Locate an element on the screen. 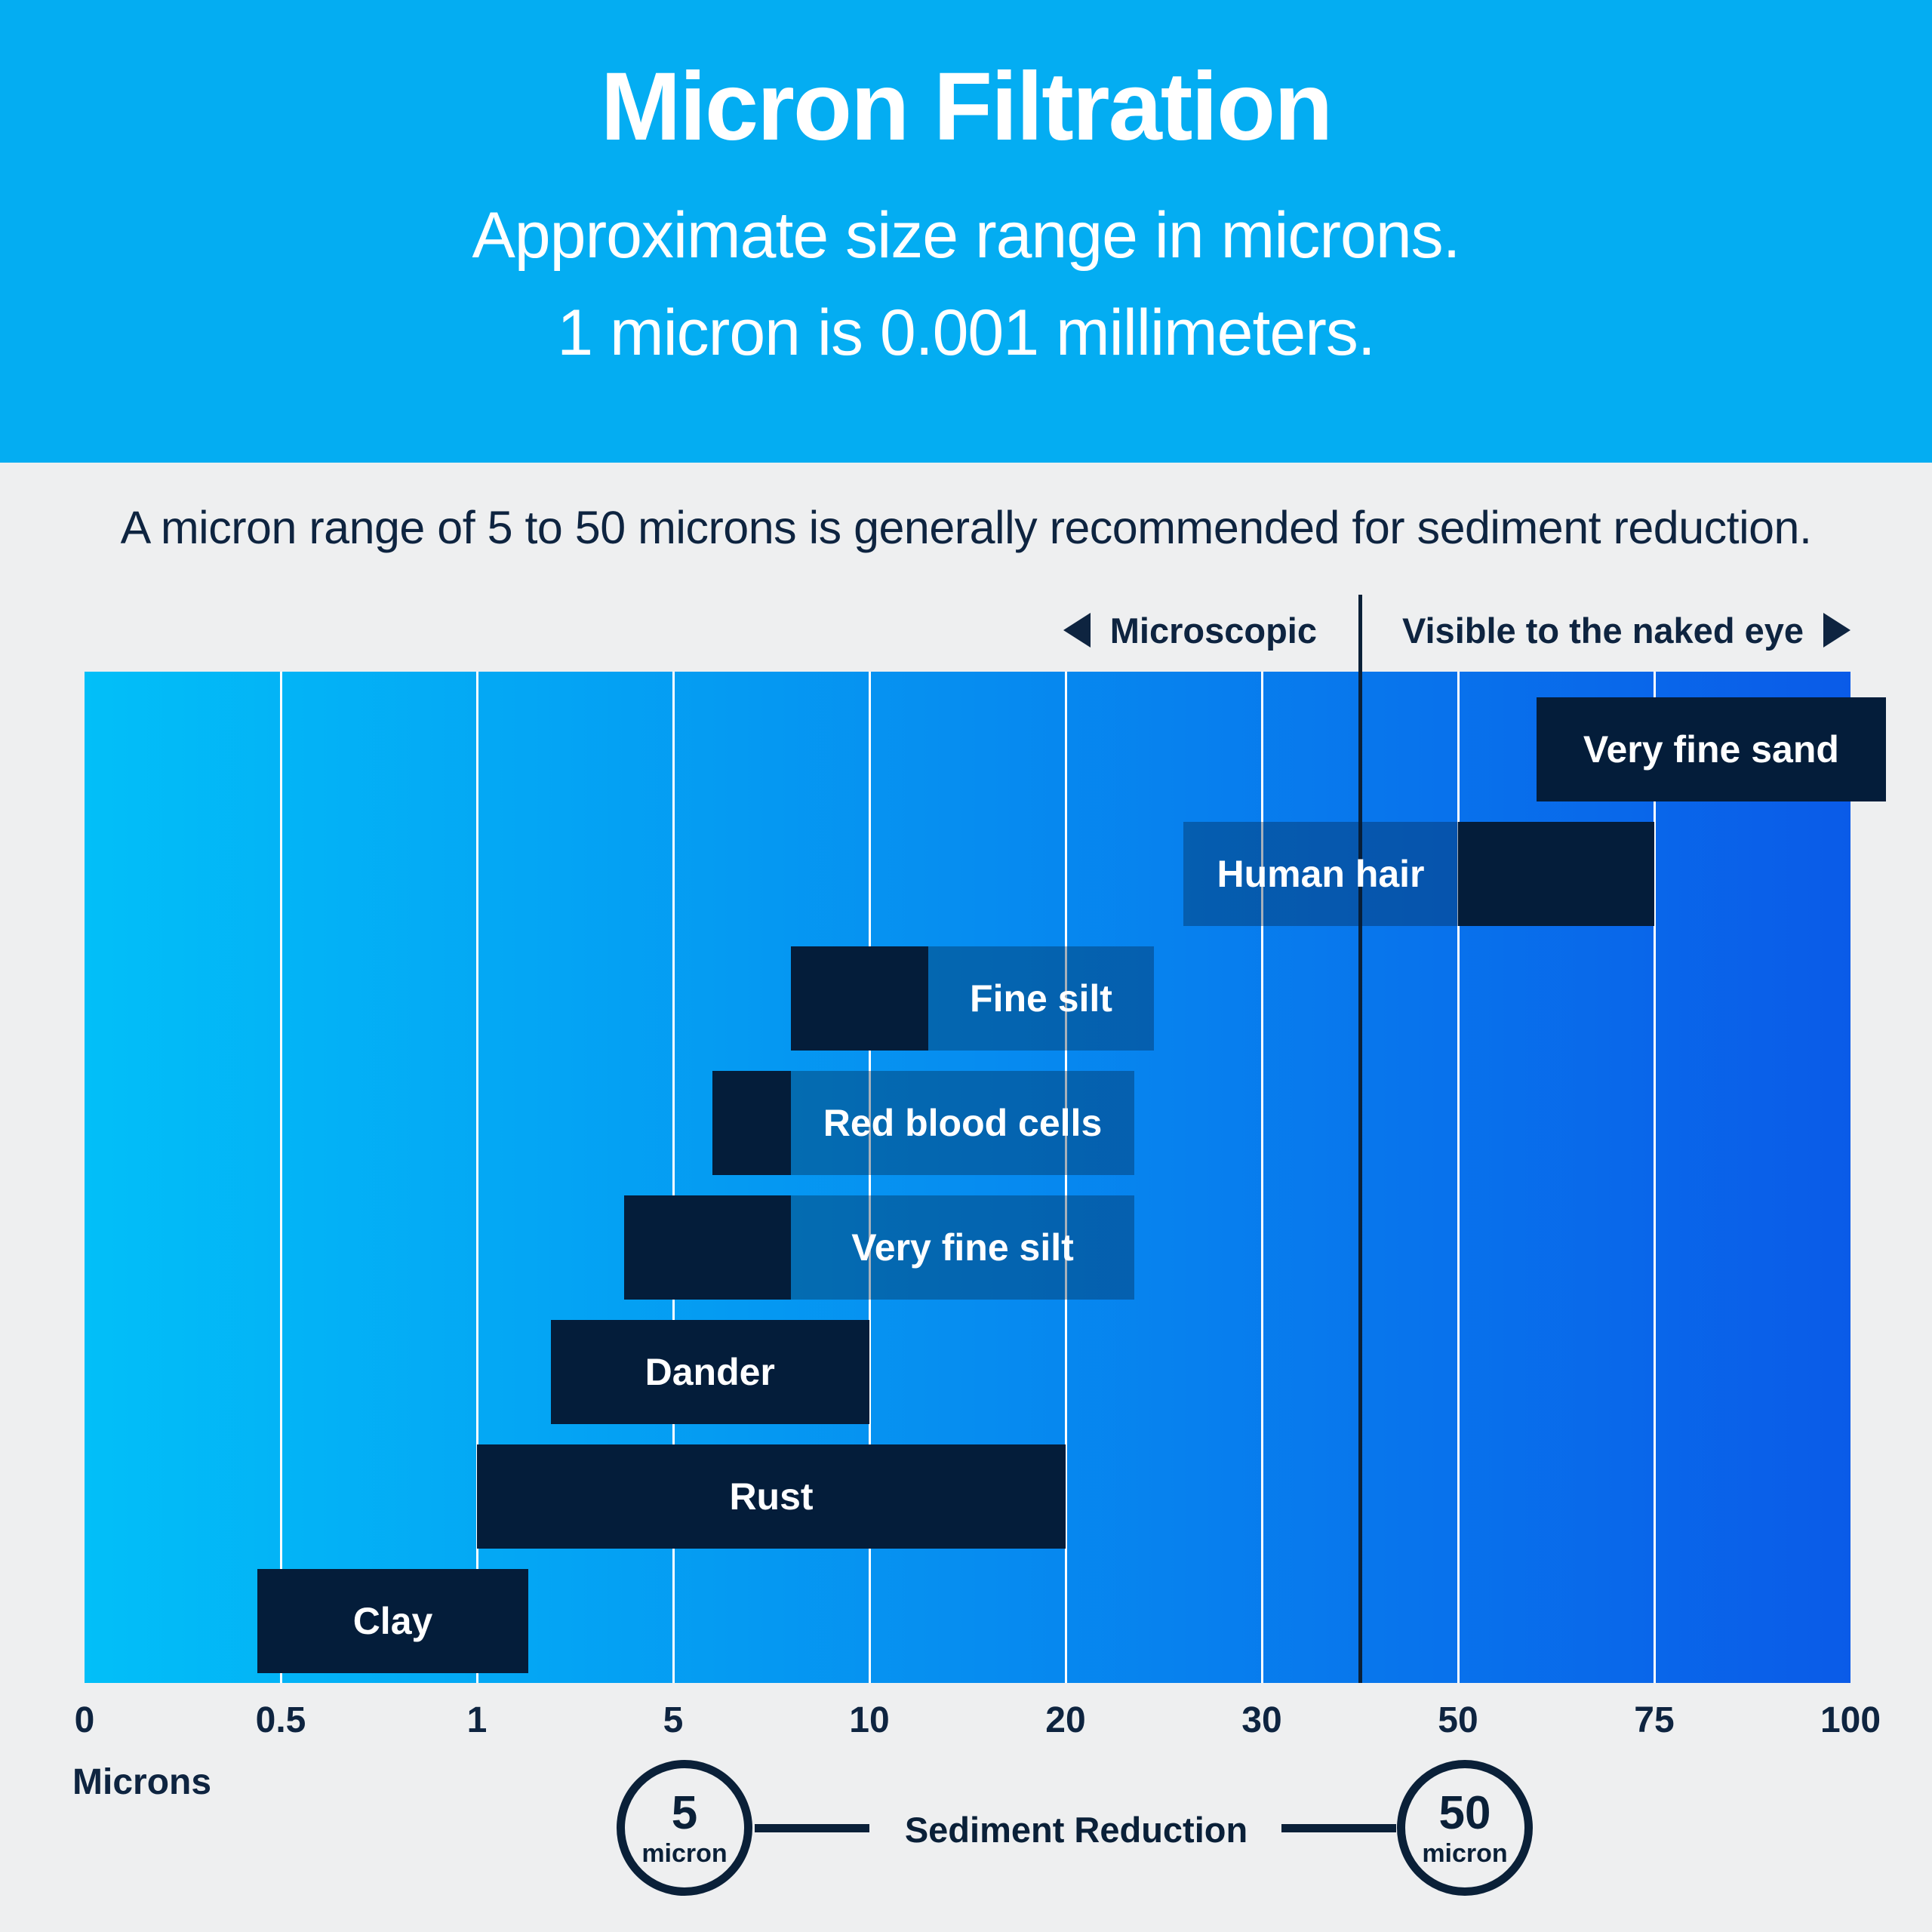 The image size is (1932, 1932). bar-clay is located at coordinates (393, 1621).